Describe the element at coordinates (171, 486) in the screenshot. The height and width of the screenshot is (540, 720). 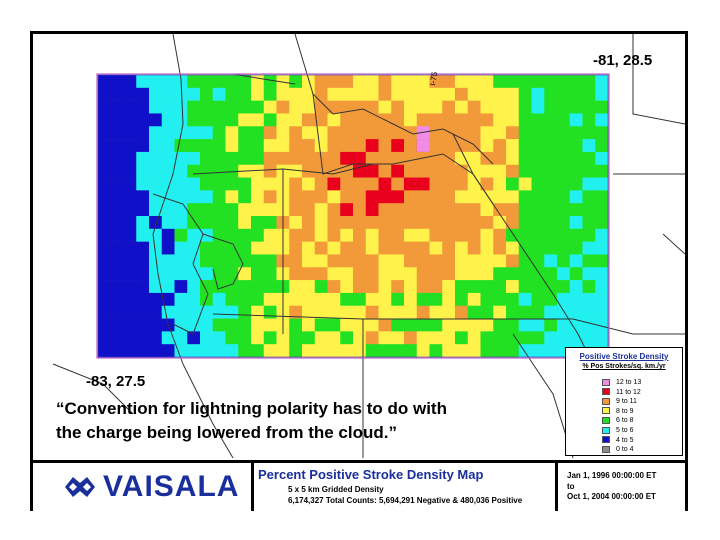
I see `logo-text: VAISALA` at that location.